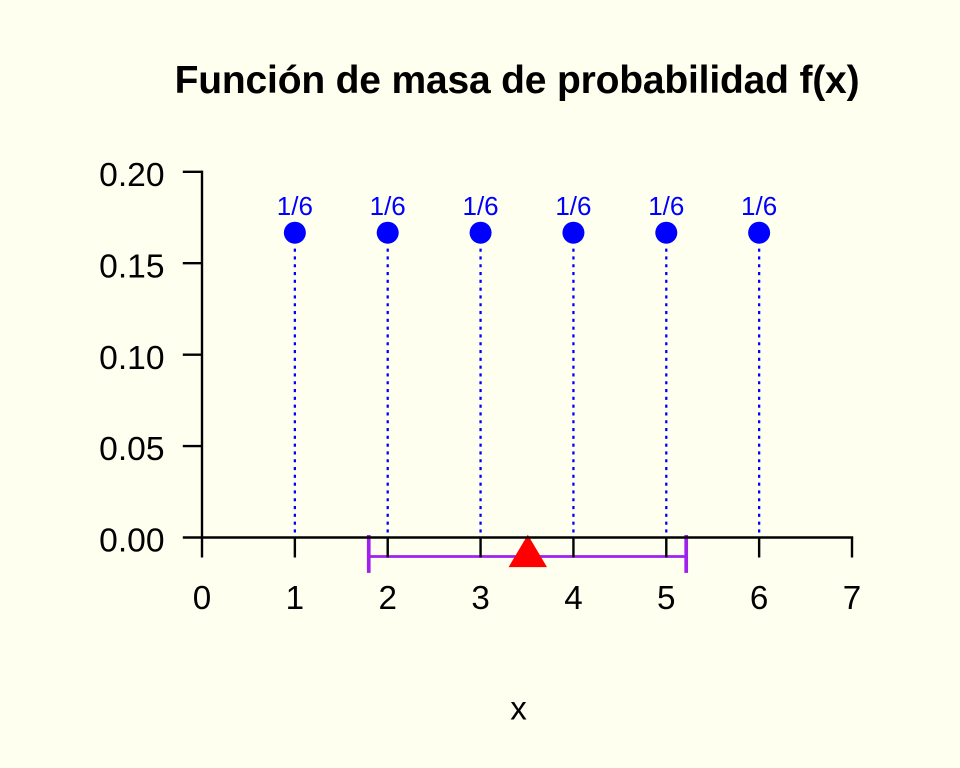  Describe the element at coordinates (202, 598) in the screenshot. I see `svg-text: 0` at that location.